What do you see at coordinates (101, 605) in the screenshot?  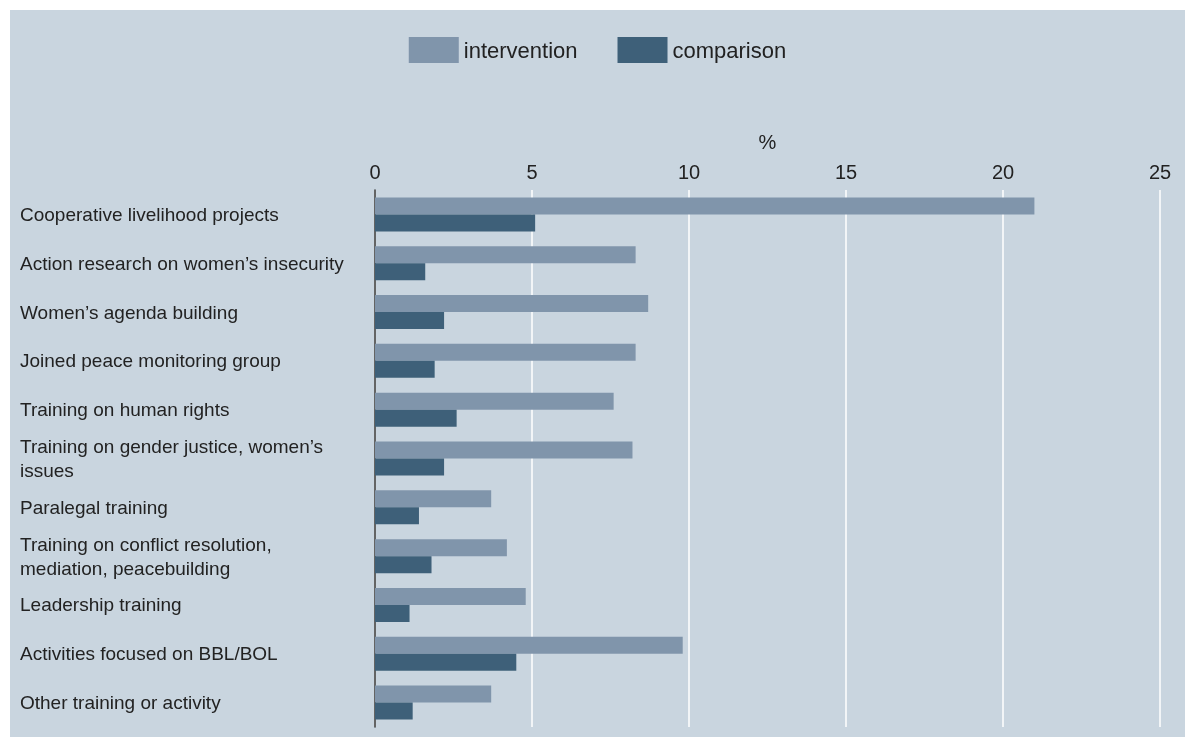 I see `y-tick-label: Leadership training` at bounding box center [101, 605].